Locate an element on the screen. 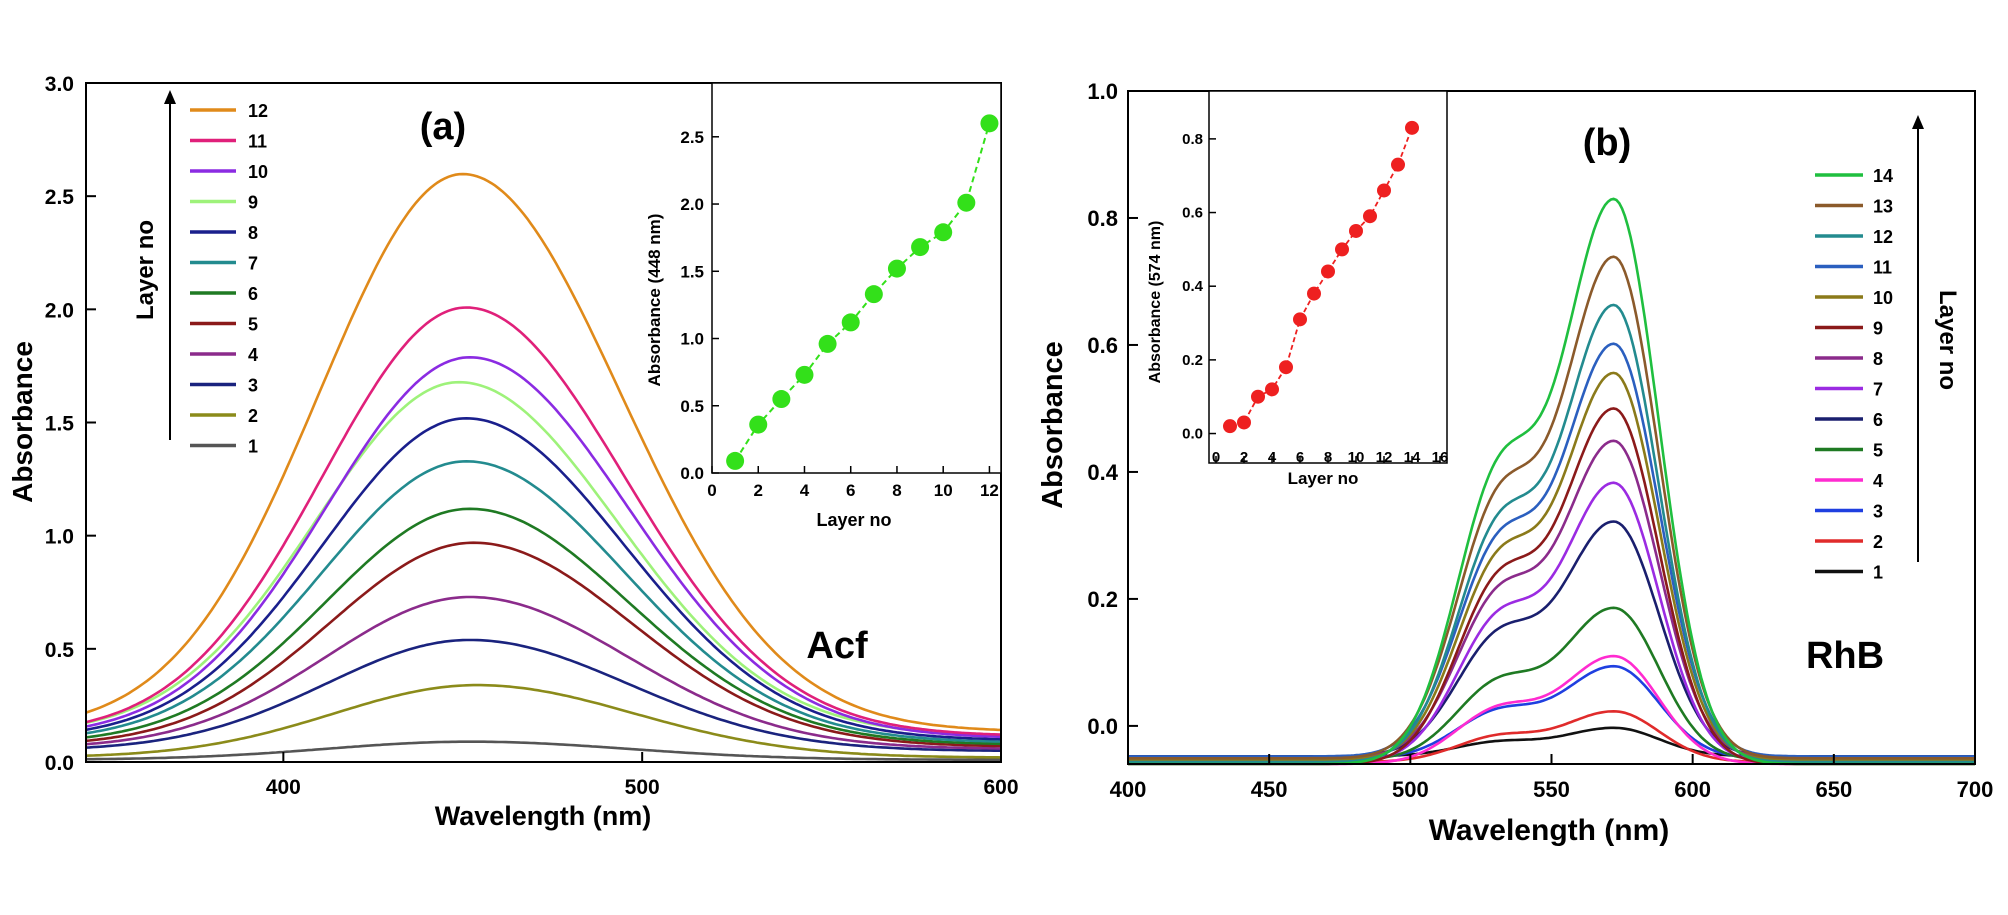  inset-y-tick-label: 0.5 is located at coordinates (692, 406).